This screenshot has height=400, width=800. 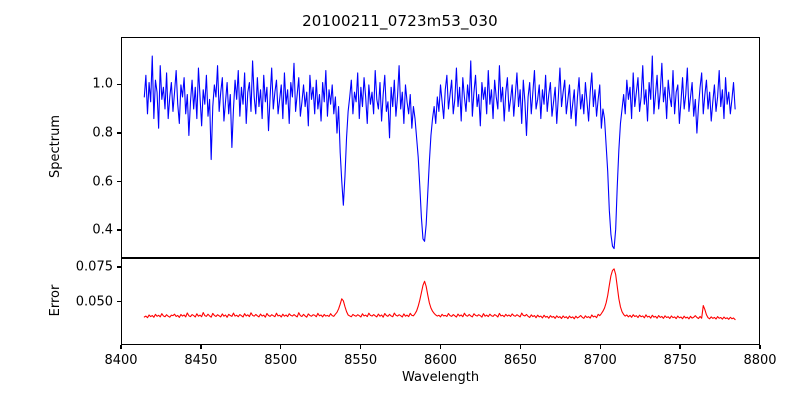 I want to click on x-ticklabel: 8700, so click(x=600, y=360).